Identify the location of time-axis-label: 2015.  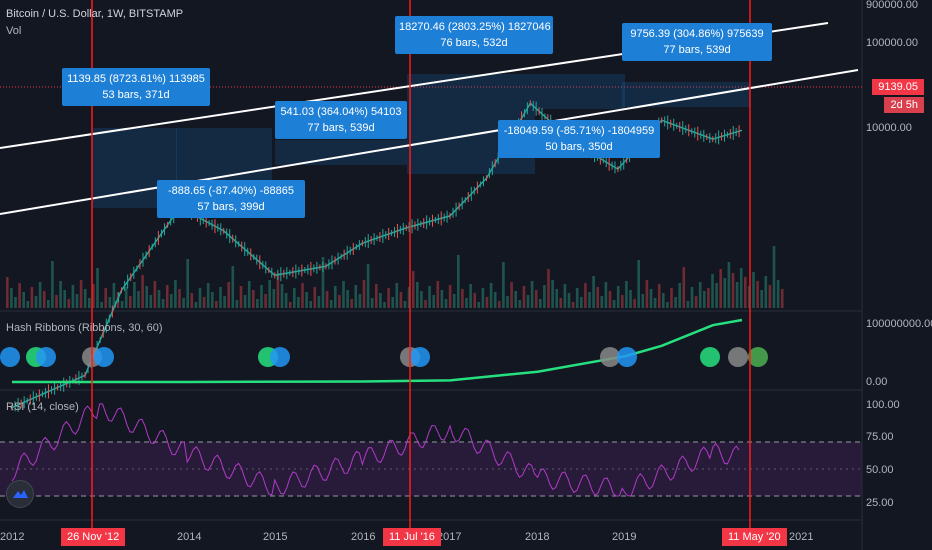
(275, 537).